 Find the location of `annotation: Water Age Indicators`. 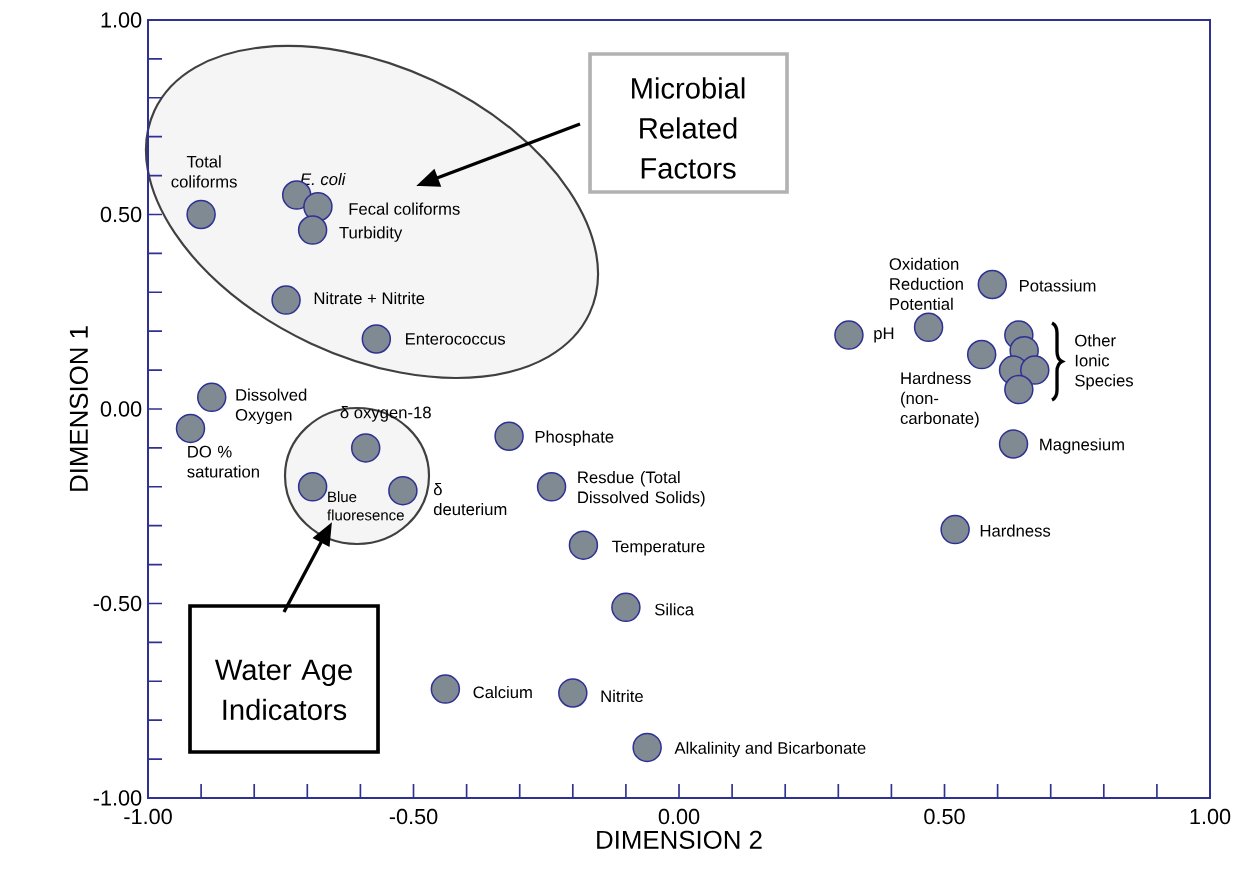

annotation: Water Age Indicators is located at coordinates (283, 690).